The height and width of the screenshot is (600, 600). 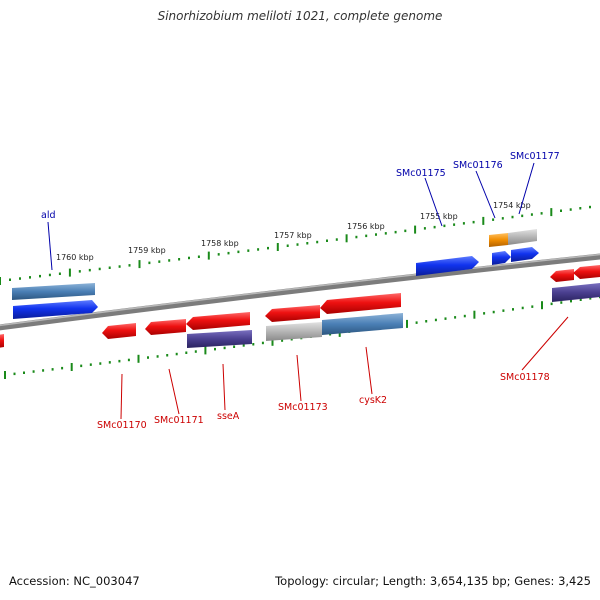 I want to click on gene-smc01171-arrow, so click(x=165, y=327).